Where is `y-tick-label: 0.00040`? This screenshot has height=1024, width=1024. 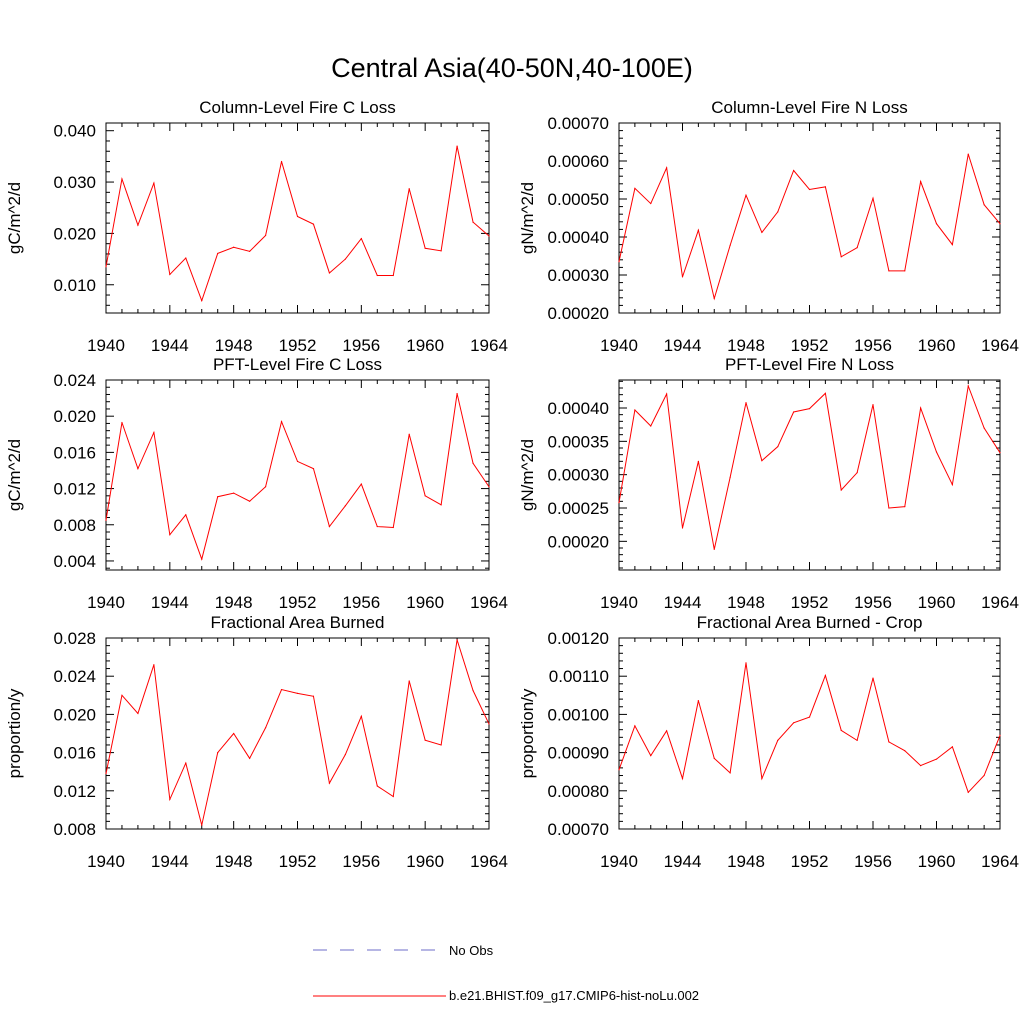 y-tick-label: 0.00040 is located at coordinates (578, 237).